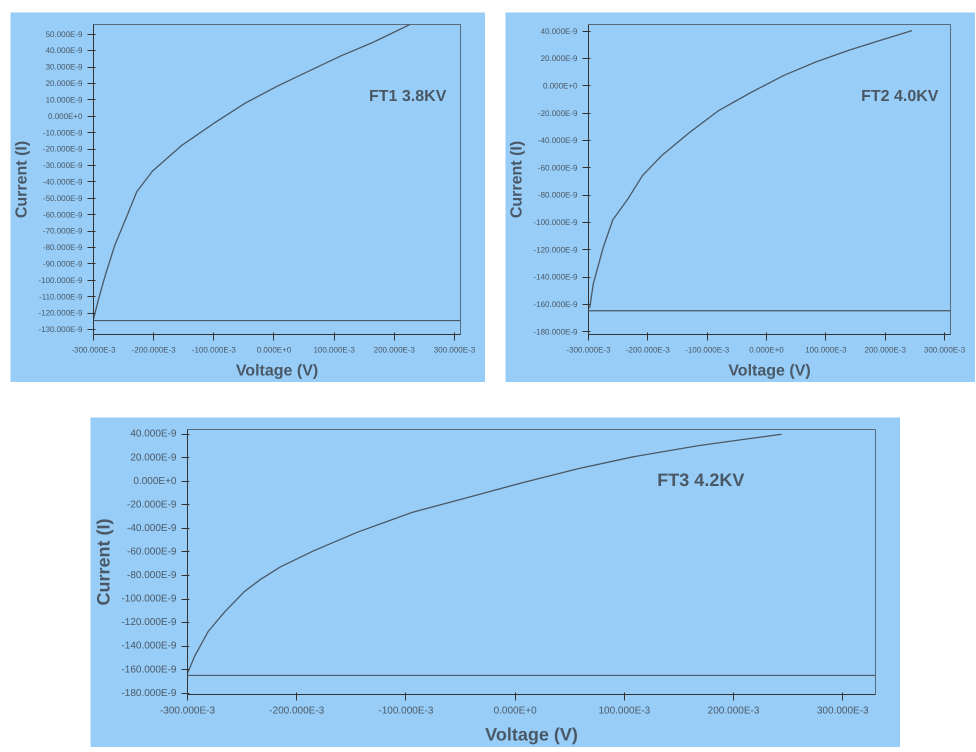 This screenshot has height=752, width=976. What do you see at coordinates (61, 297) in the screenshot?
I see `y-tick-label: -110.000E-9` at bounding box center [61, 297].